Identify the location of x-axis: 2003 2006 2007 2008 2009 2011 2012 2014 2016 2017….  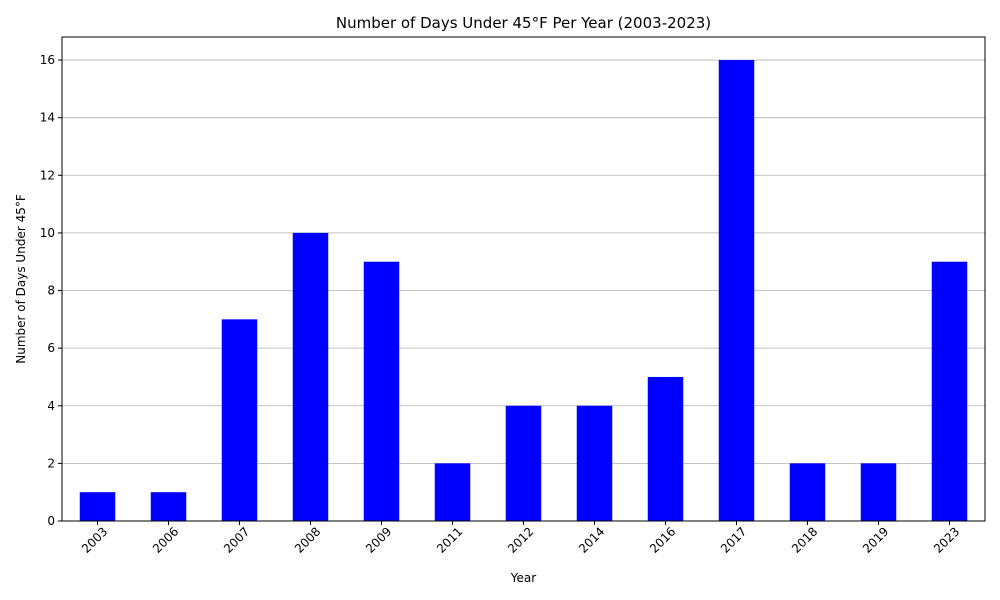
(520, 538).